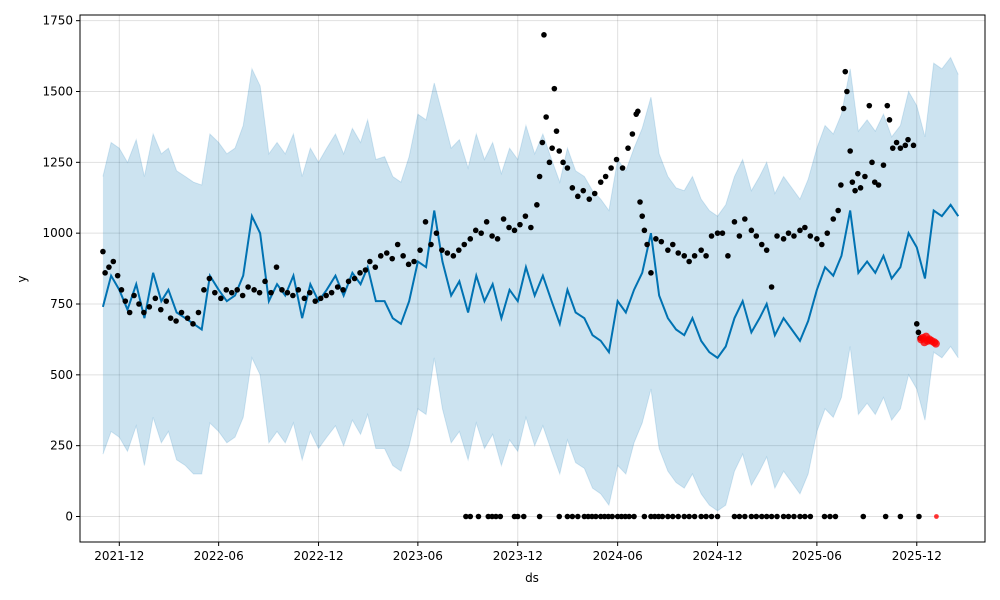  I want to click on x-tick-label: 2022-12, so click(318, 556).